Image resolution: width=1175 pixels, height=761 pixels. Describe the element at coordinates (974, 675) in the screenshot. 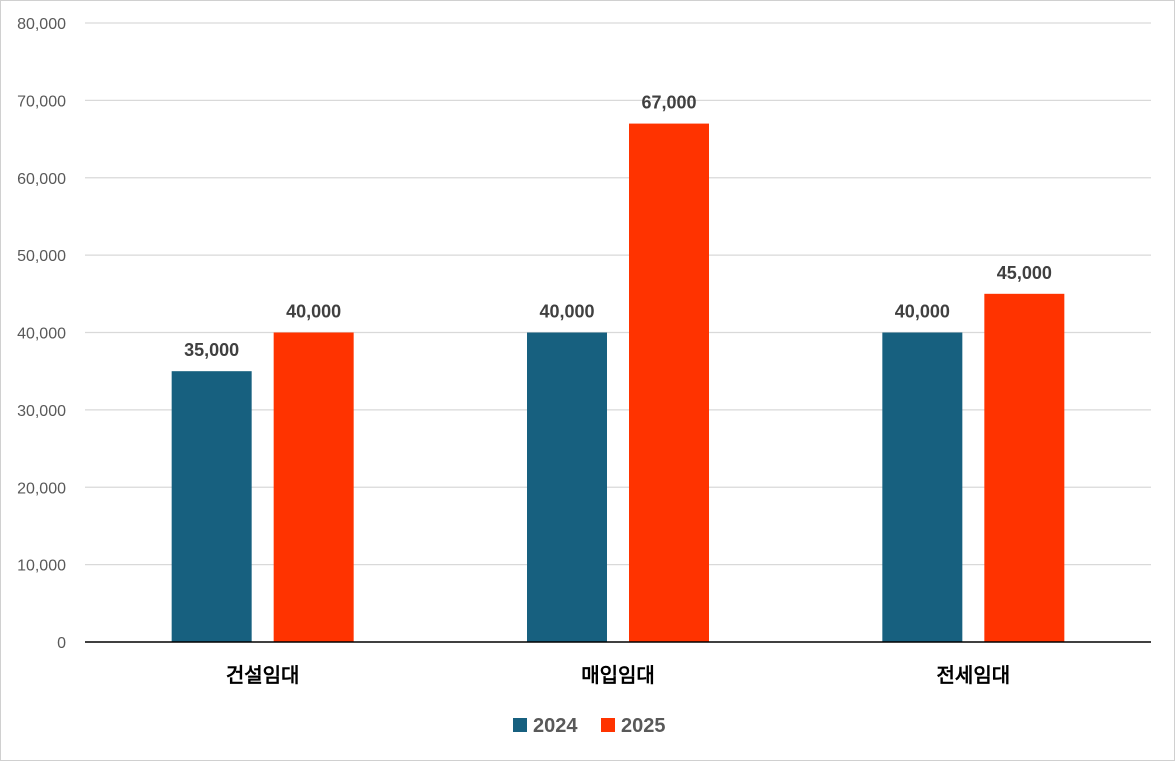

I see `category-label: 전세임대` at that location.